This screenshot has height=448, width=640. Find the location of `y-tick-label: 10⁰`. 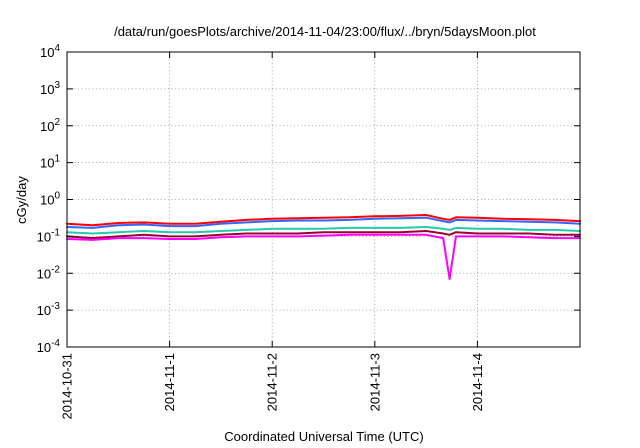

y-tick-label: 10⁰ is located at coordinates (50, 199).